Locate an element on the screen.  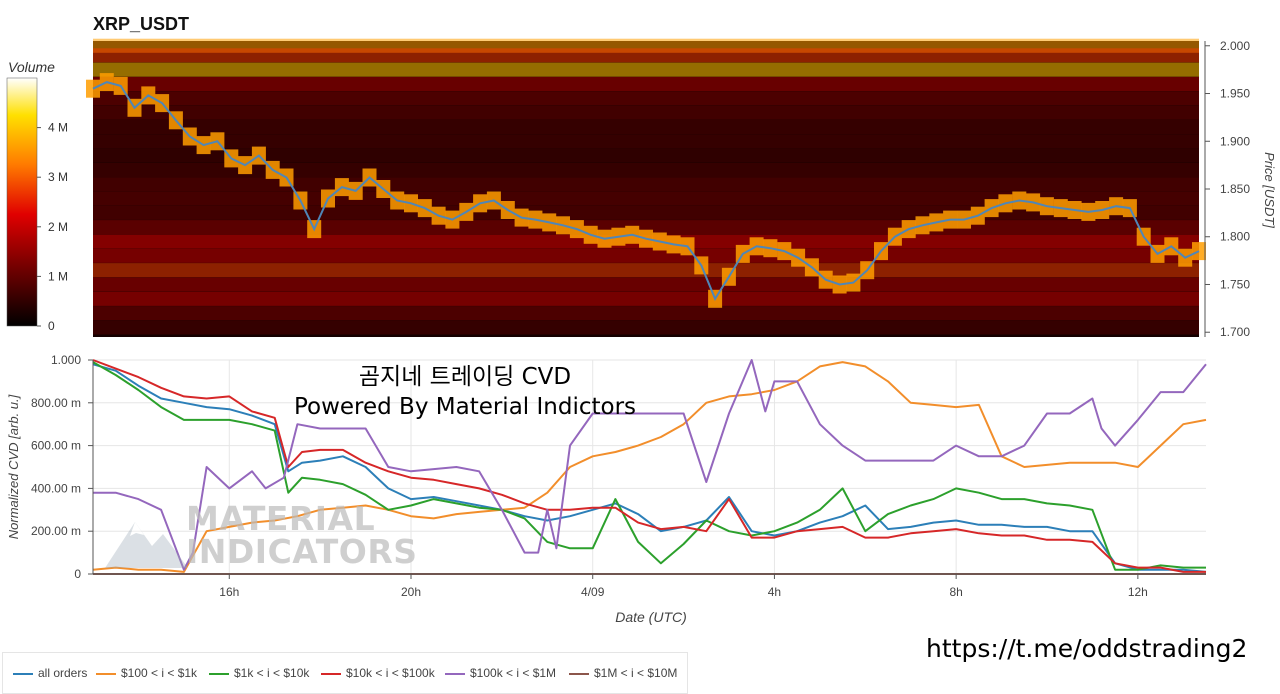
watermark-line1: MATERIAL is located at coordinates (281, 518).